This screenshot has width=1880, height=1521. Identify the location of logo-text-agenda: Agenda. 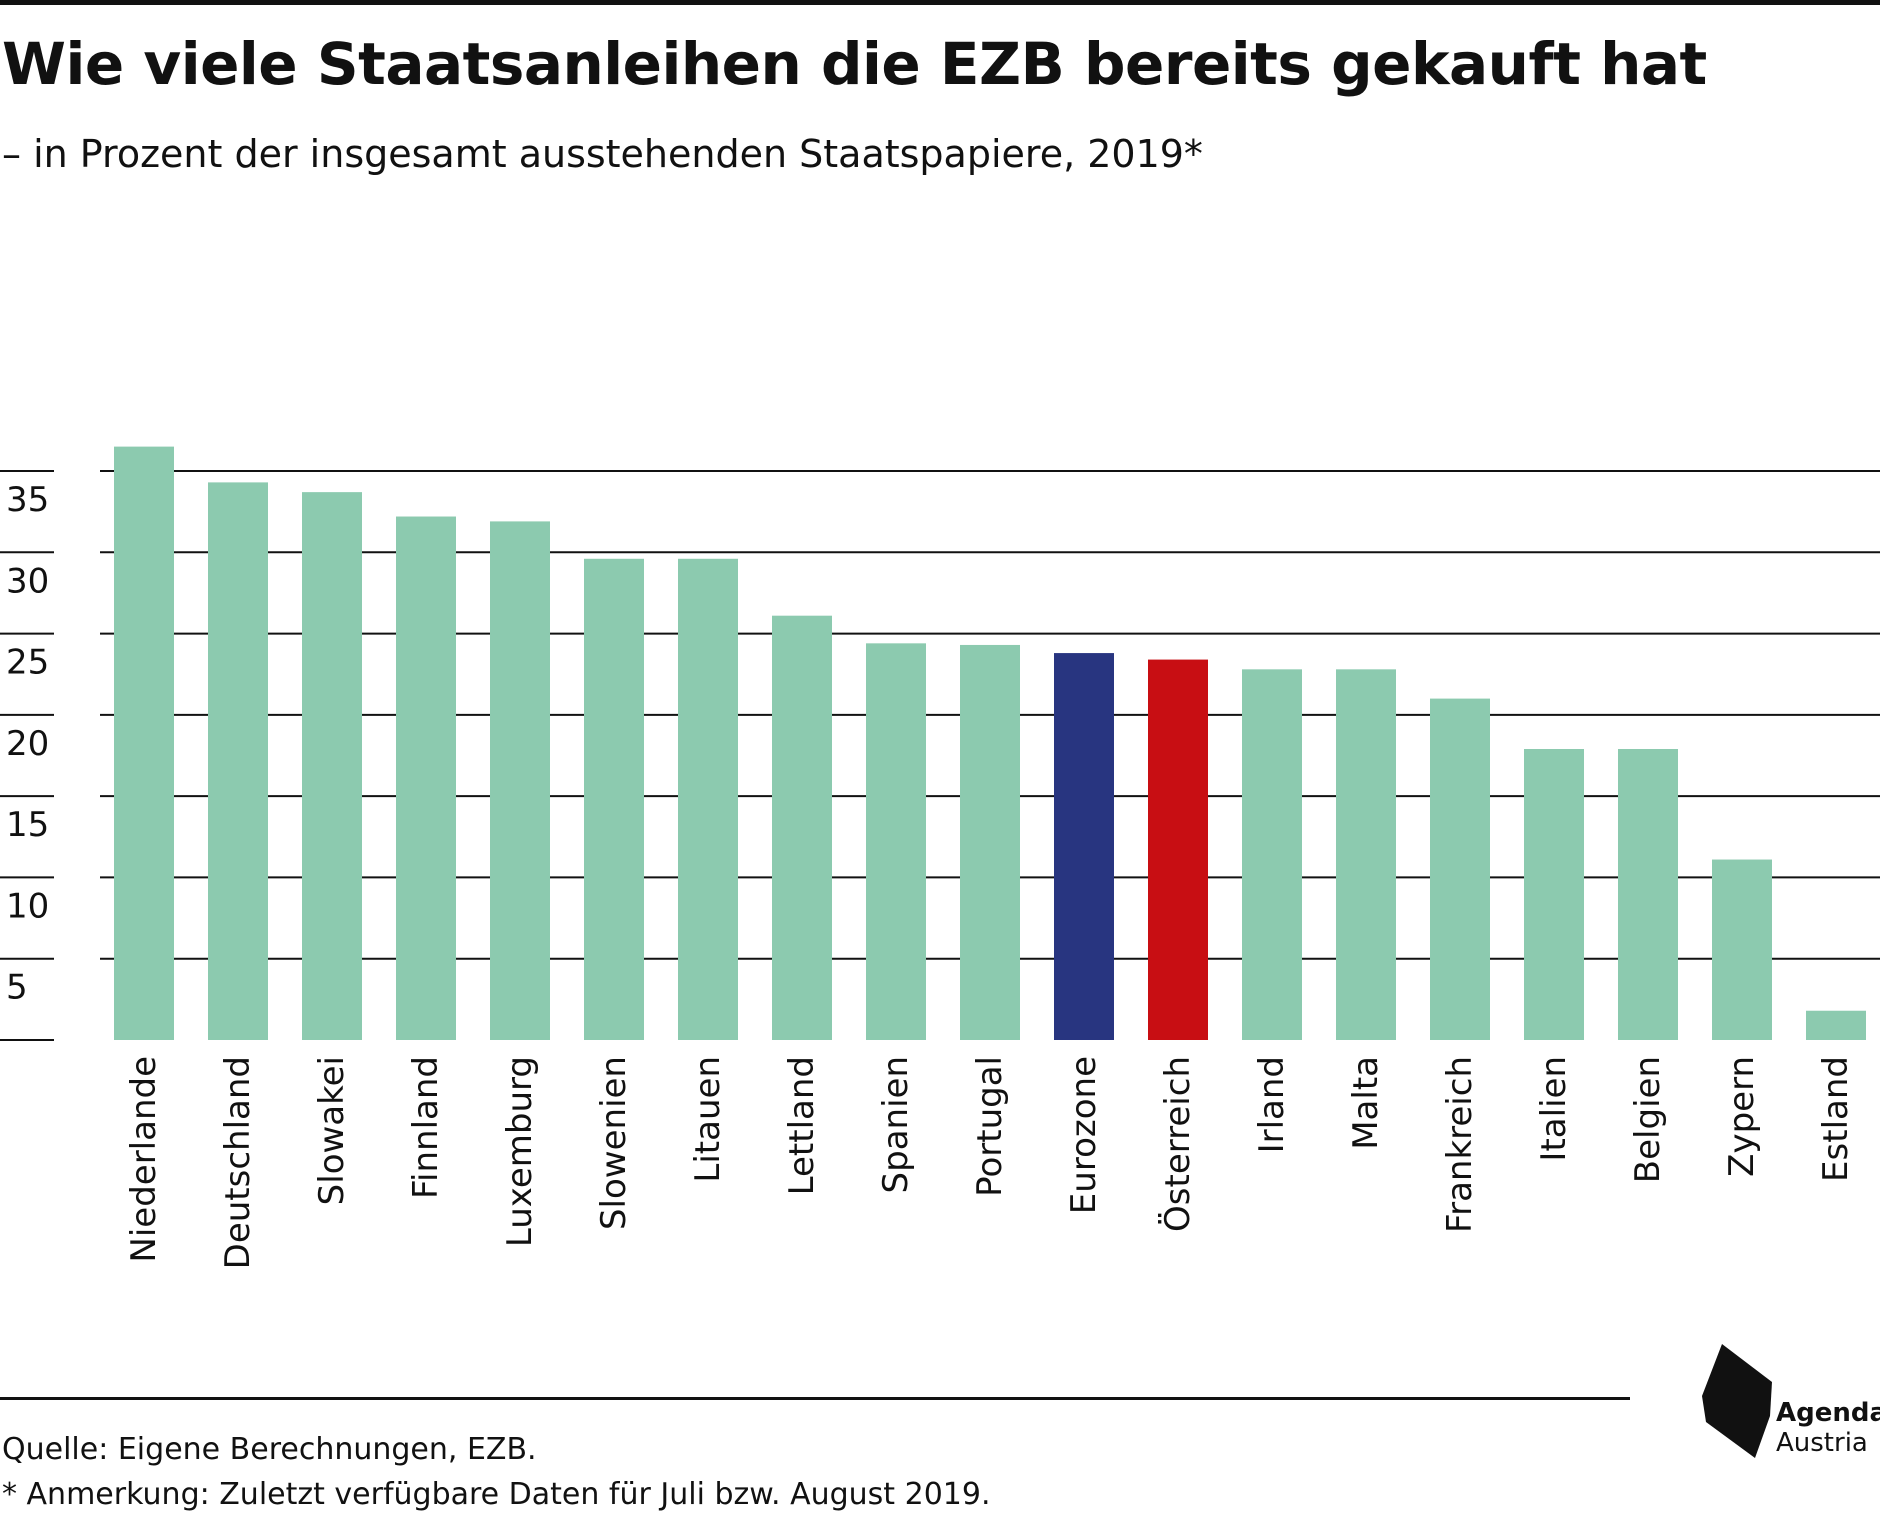
(1828, 1413).